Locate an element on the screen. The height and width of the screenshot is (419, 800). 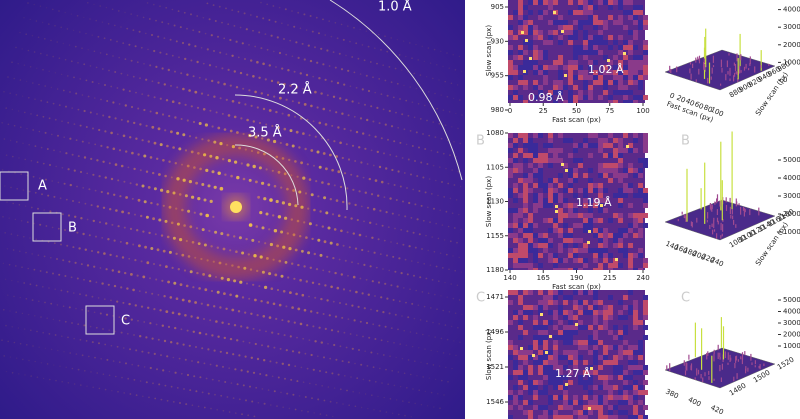
bragg-spot is located at coordinates (524, 71).